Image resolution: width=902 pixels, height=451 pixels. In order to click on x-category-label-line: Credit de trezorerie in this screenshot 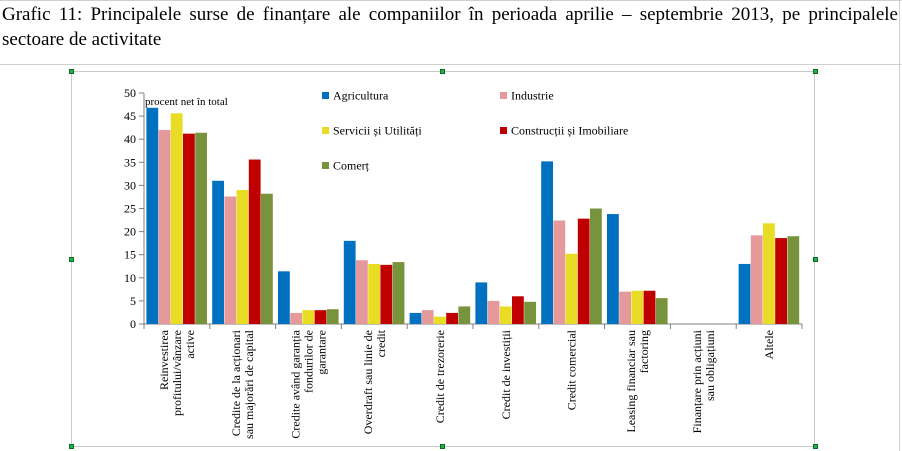, I will do `click(440, 376)`.